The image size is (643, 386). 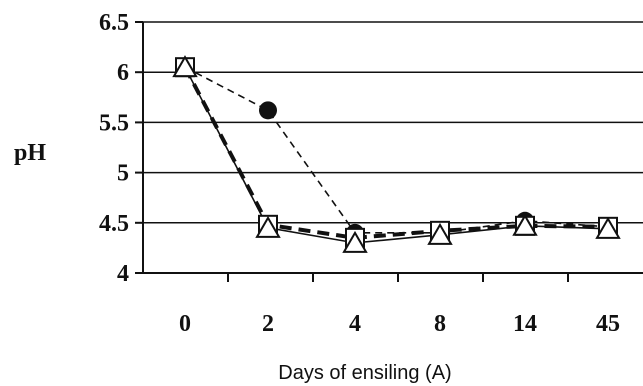 What do you see at coordinates (268, 110) in the screenshot?
I see `data-point-circle` at bounding box center [268, 110].